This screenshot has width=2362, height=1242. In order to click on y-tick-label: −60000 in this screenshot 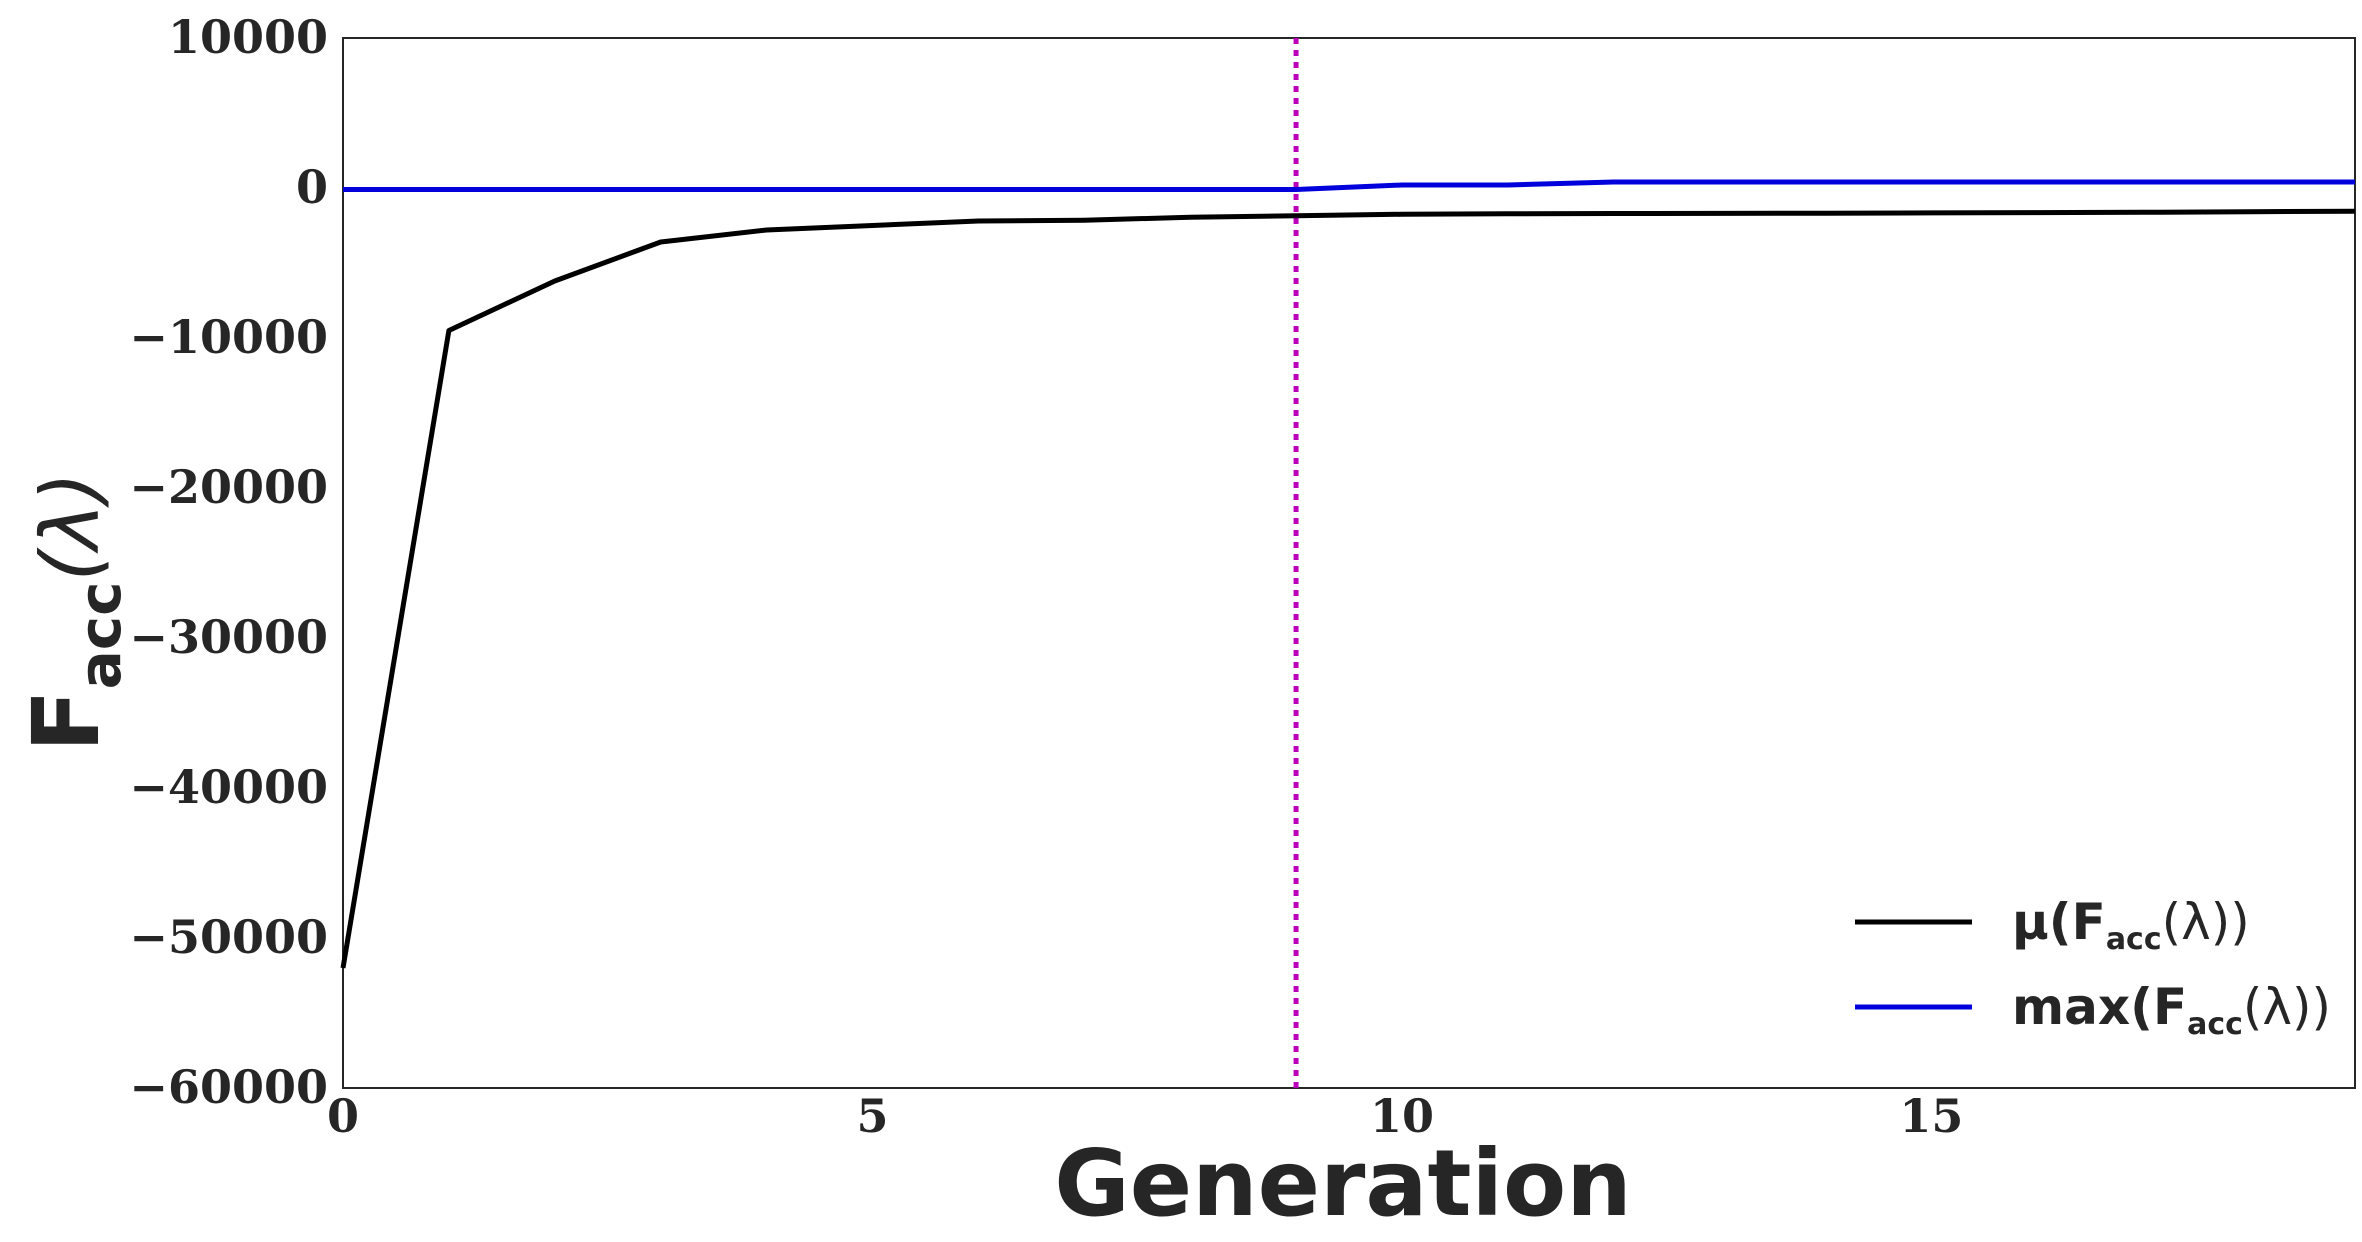, I will do `click(228, 1087)`.